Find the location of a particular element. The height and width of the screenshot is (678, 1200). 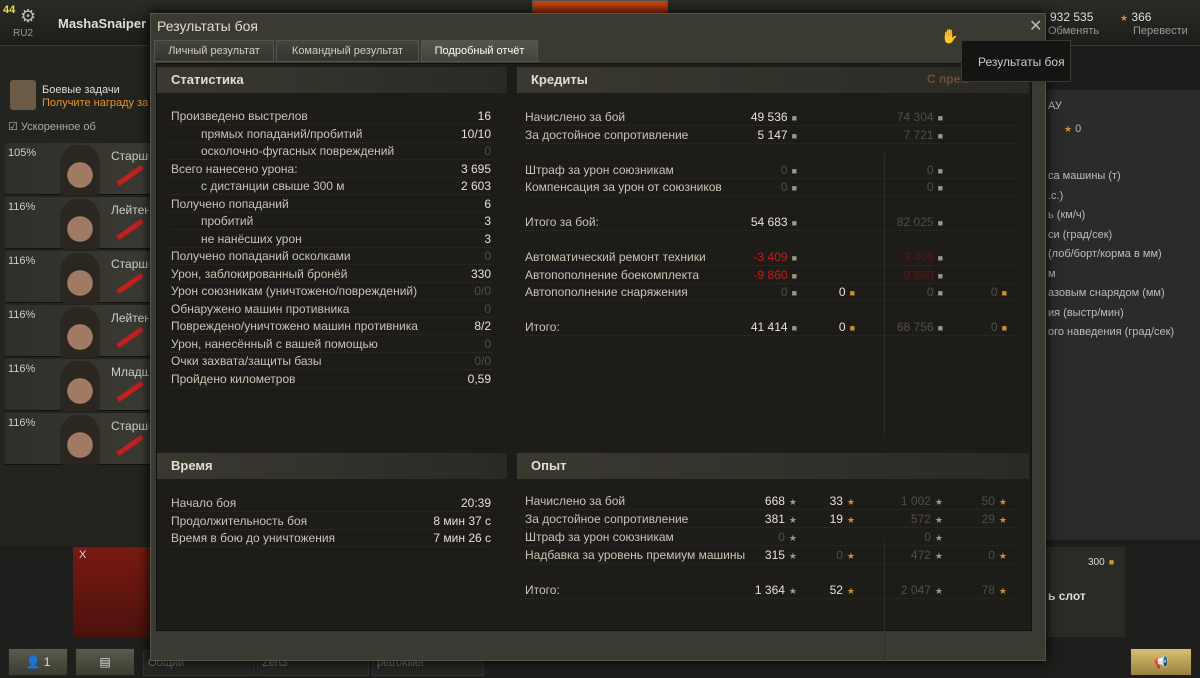

value-text: -9 860 is located at coordinates (770, 274).